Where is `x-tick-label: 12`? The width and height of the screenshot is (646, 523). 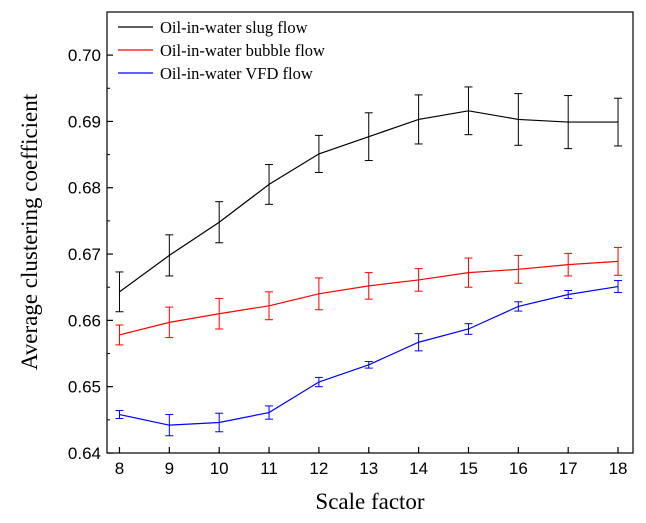 x-tick-label: 12 is located at coordinates (318, 468).